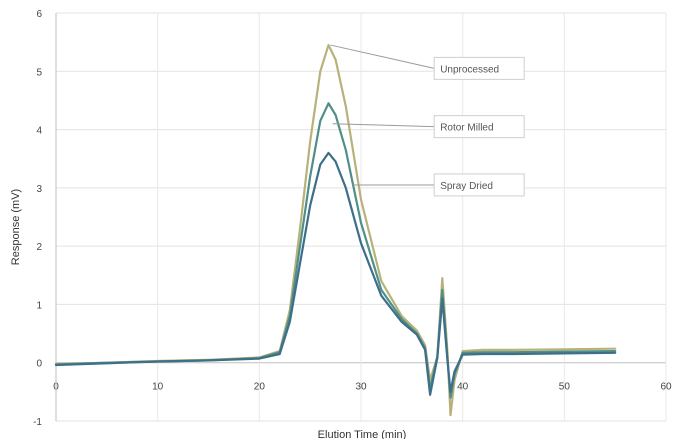 The width and height of the screenshot is (678, 444). What do you see at coordinates (362, 434) in the screenshot?
I see `x-axis-label: Elution Time (min)` at bounding box center [362, 434].